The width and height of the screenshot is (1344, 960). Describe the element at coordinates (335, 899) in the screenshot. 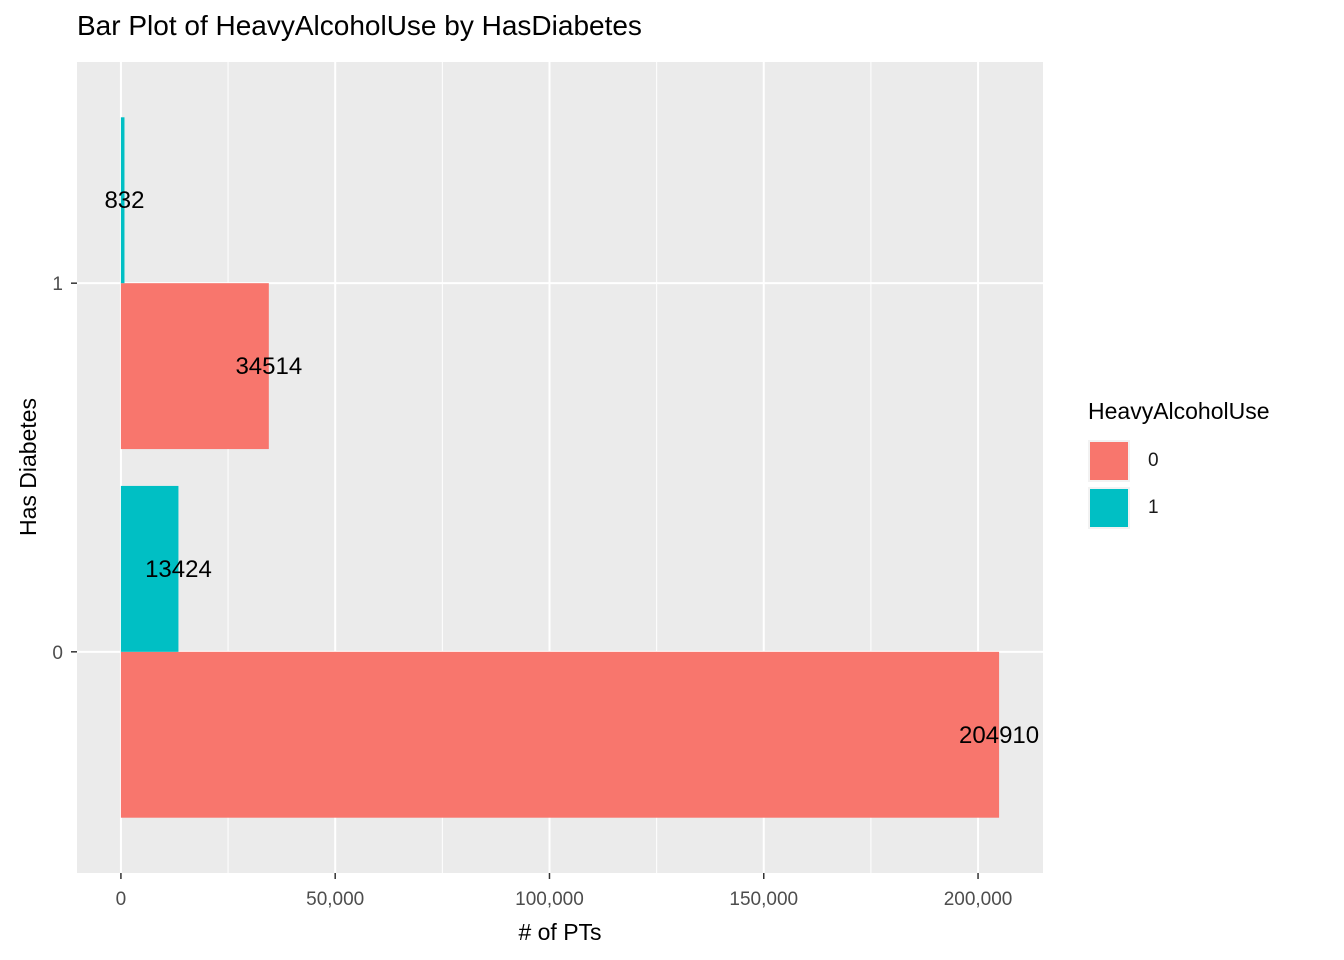

I see `x-tick-label: 50,000` at that location.